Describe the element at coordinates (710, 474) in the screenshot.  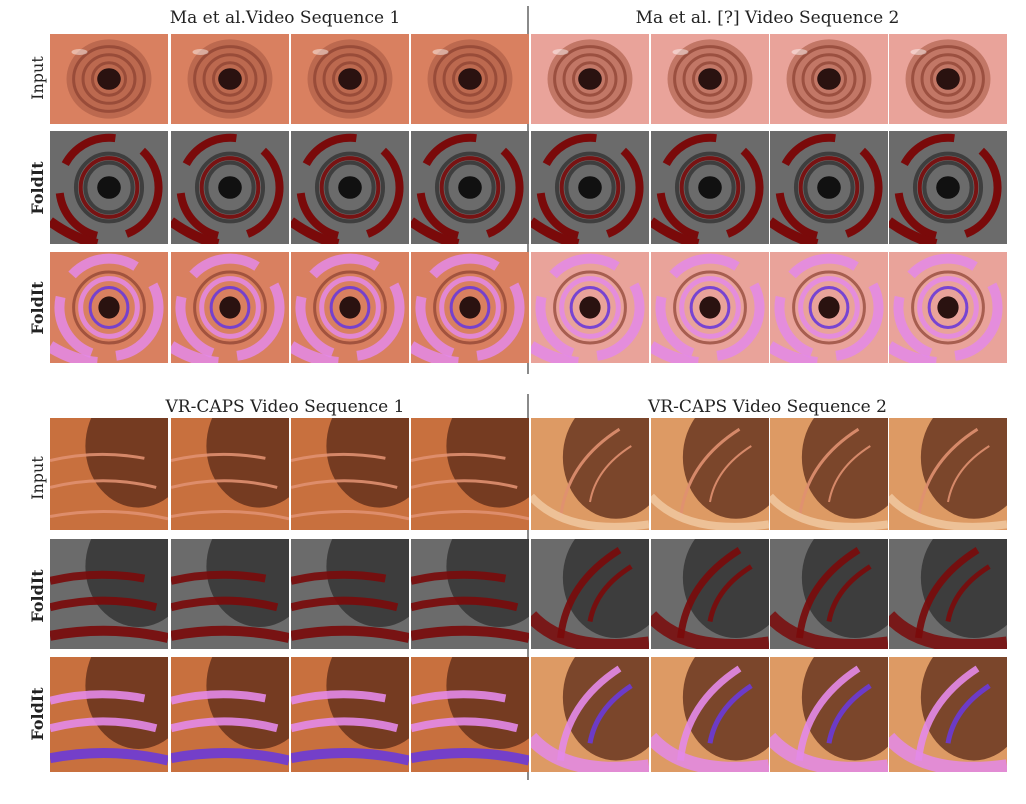
I see `frame-g2-r1-seq2-f2` at that location.